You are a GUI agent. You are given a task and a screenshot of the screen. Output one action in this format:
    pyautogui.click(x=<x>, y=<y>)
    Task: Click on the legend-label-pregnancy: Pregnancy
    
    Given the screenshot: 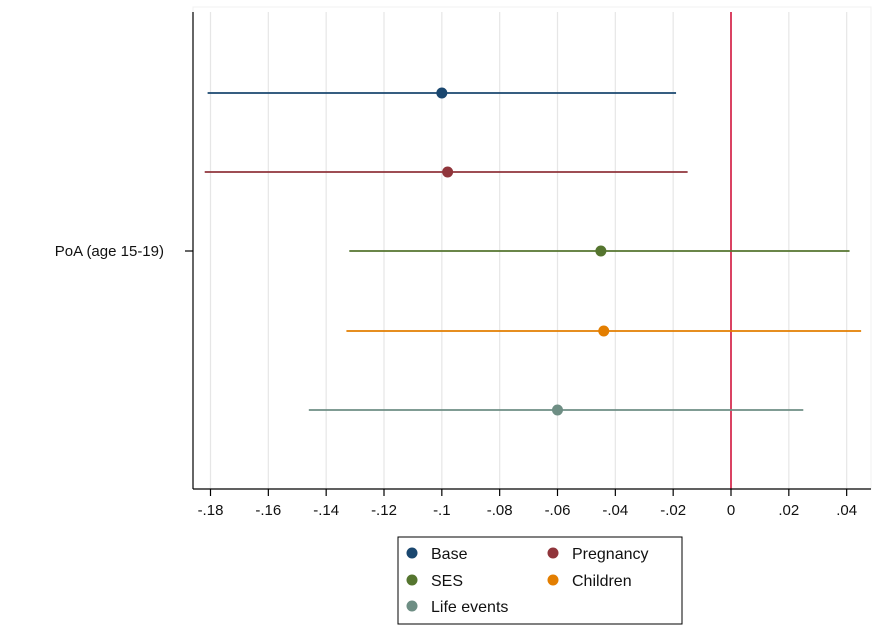 What is the action you would take?
    pyautogui.click(x=610, y=554)
    